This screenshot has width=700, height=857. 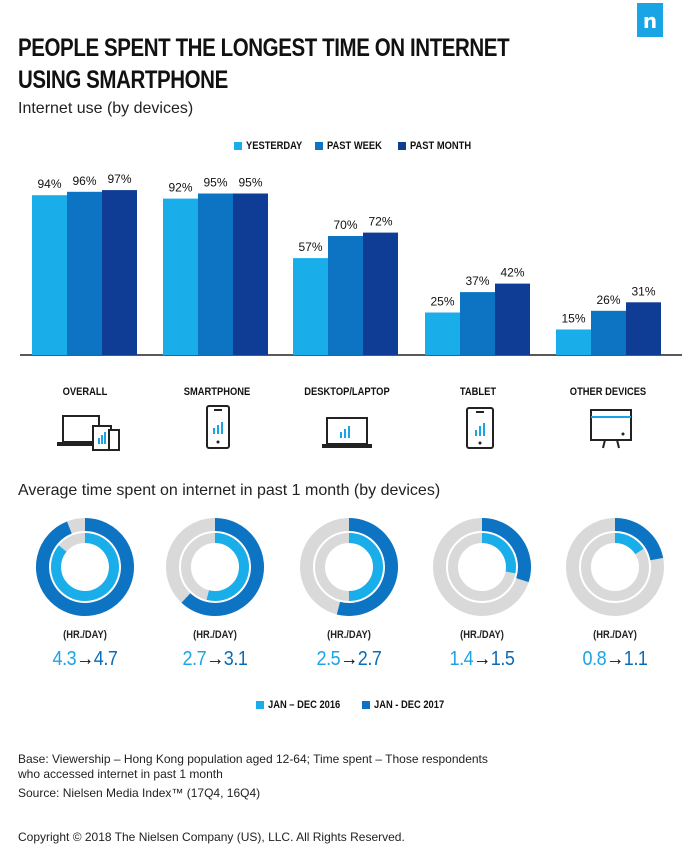 What do you see at coordinates (409, 705) in the screenshot?
I see `legend-label-2017: JAN - DEC 2017` at bounding box center [409, 705].